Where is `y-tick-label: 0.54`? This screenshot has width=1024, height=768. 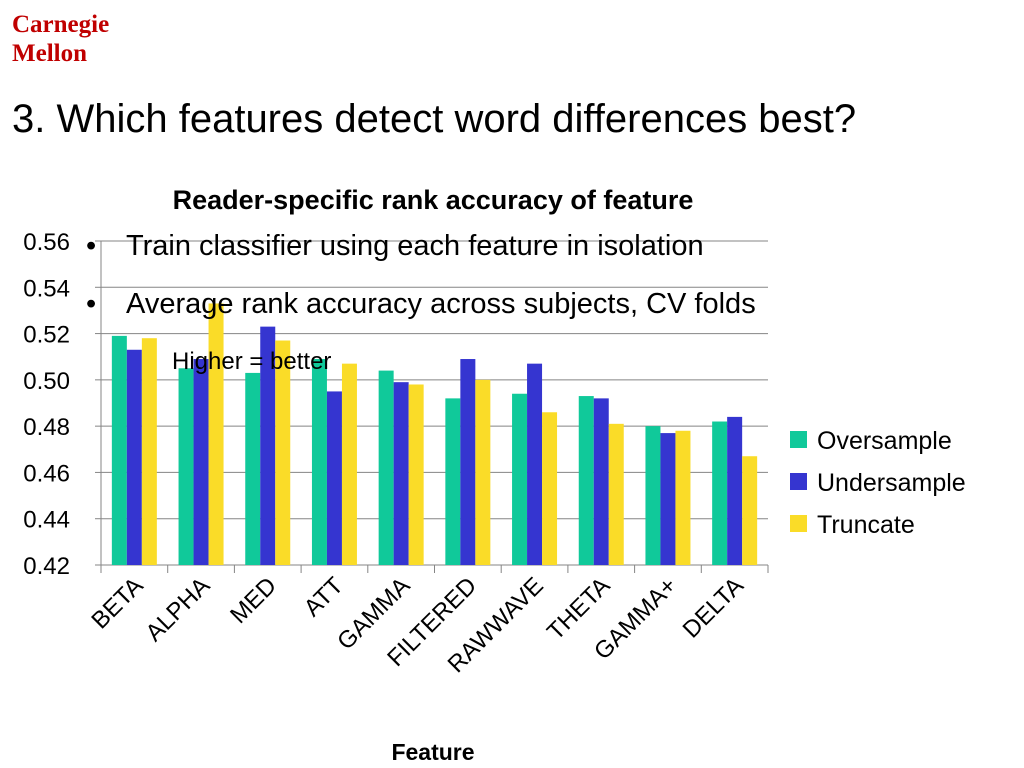 y-tick-label: 0.54 is located at coordinates (46, 288).